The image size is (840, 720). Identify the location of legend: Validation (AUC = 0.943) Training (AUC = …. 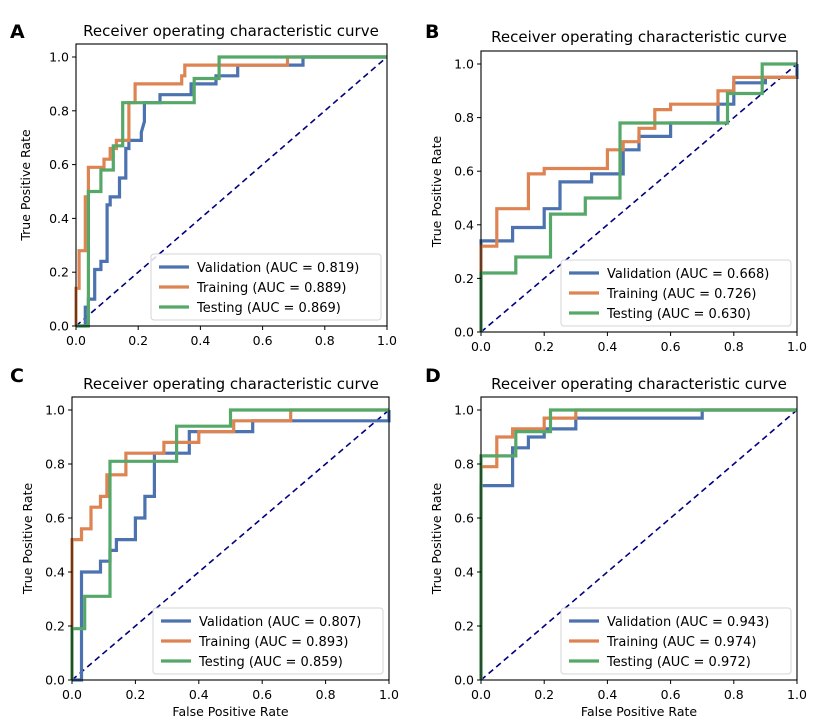
(676, 641).